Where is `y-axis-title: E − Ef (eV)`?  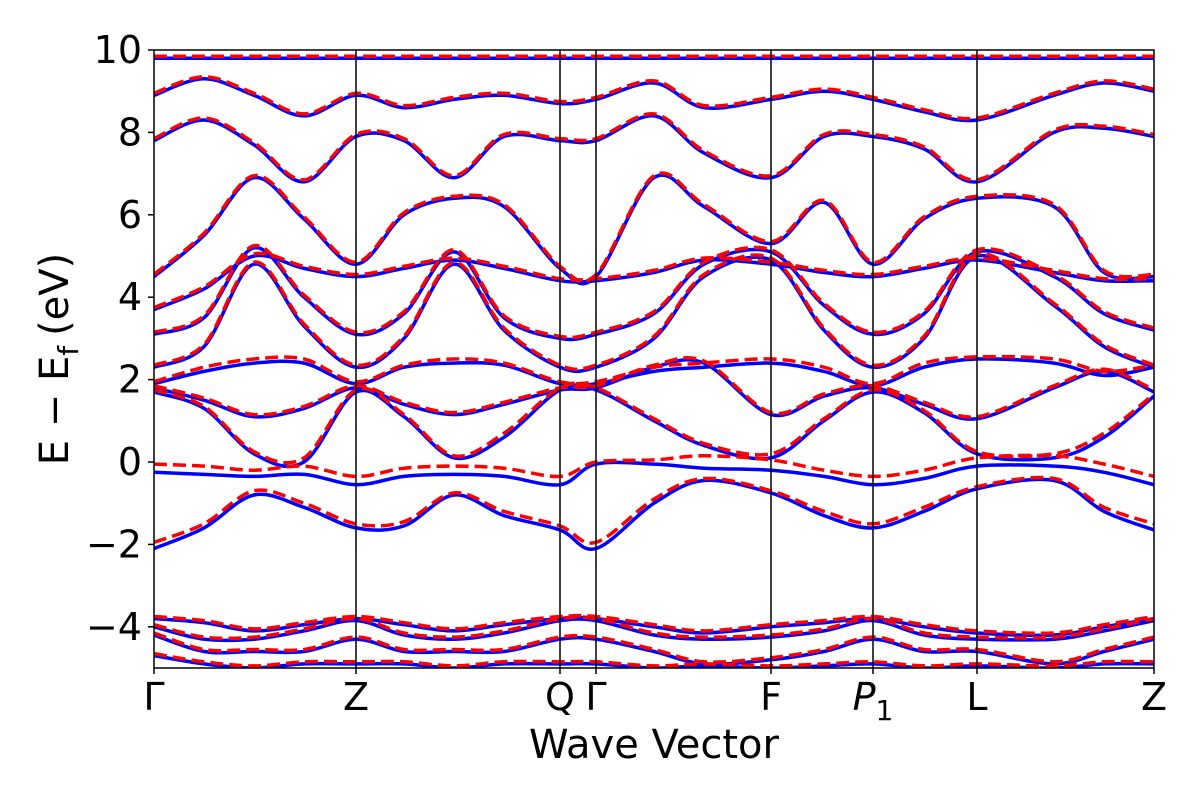 y-axis-title: E − Ef (eV) is located at coordinates (58, 359).